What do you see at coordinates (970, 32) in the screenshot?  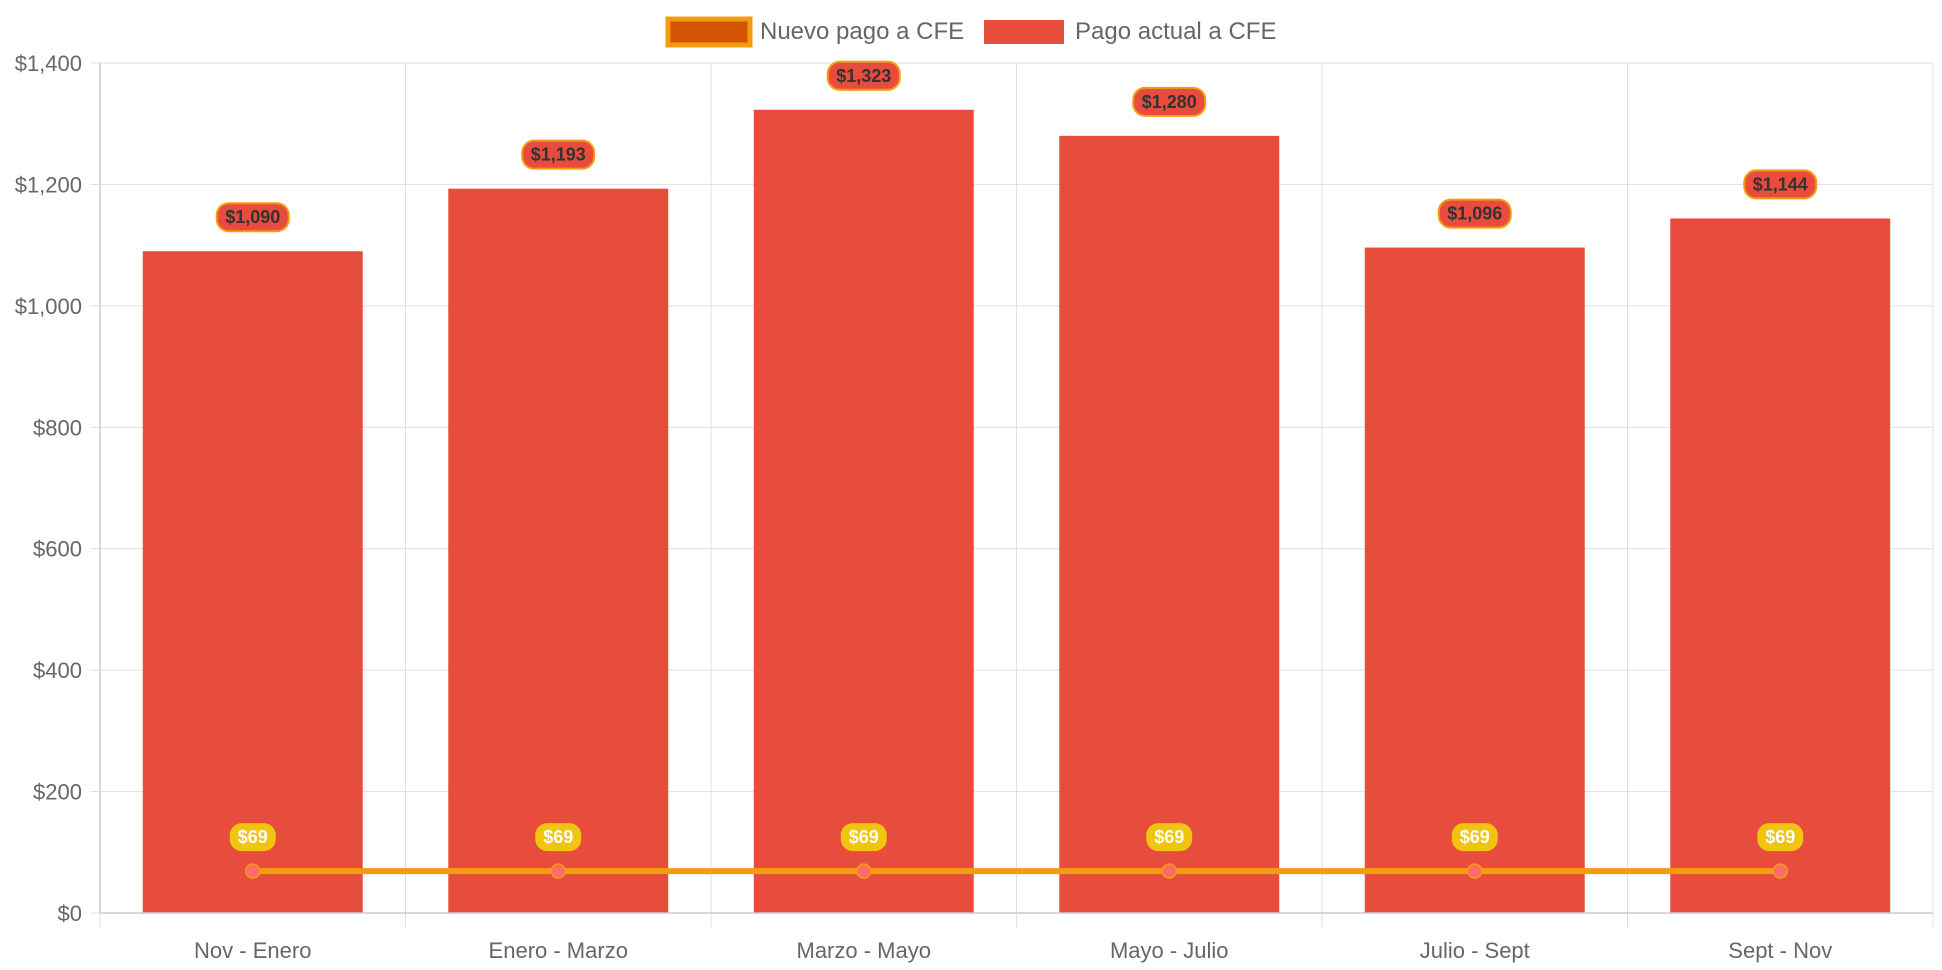 I see `legend: Nuevo pago a CFE Pago actual a CFE` at bounding box center [970, 32].